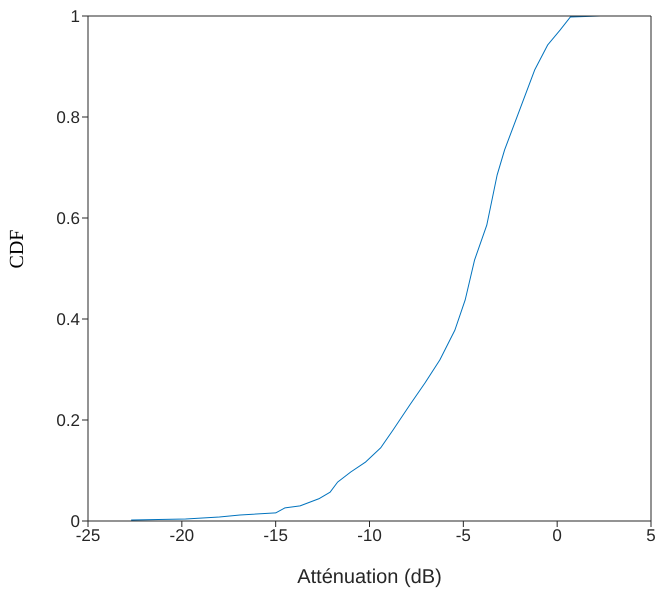  I want to click on y-tick-label: 1, so click(75, 16).